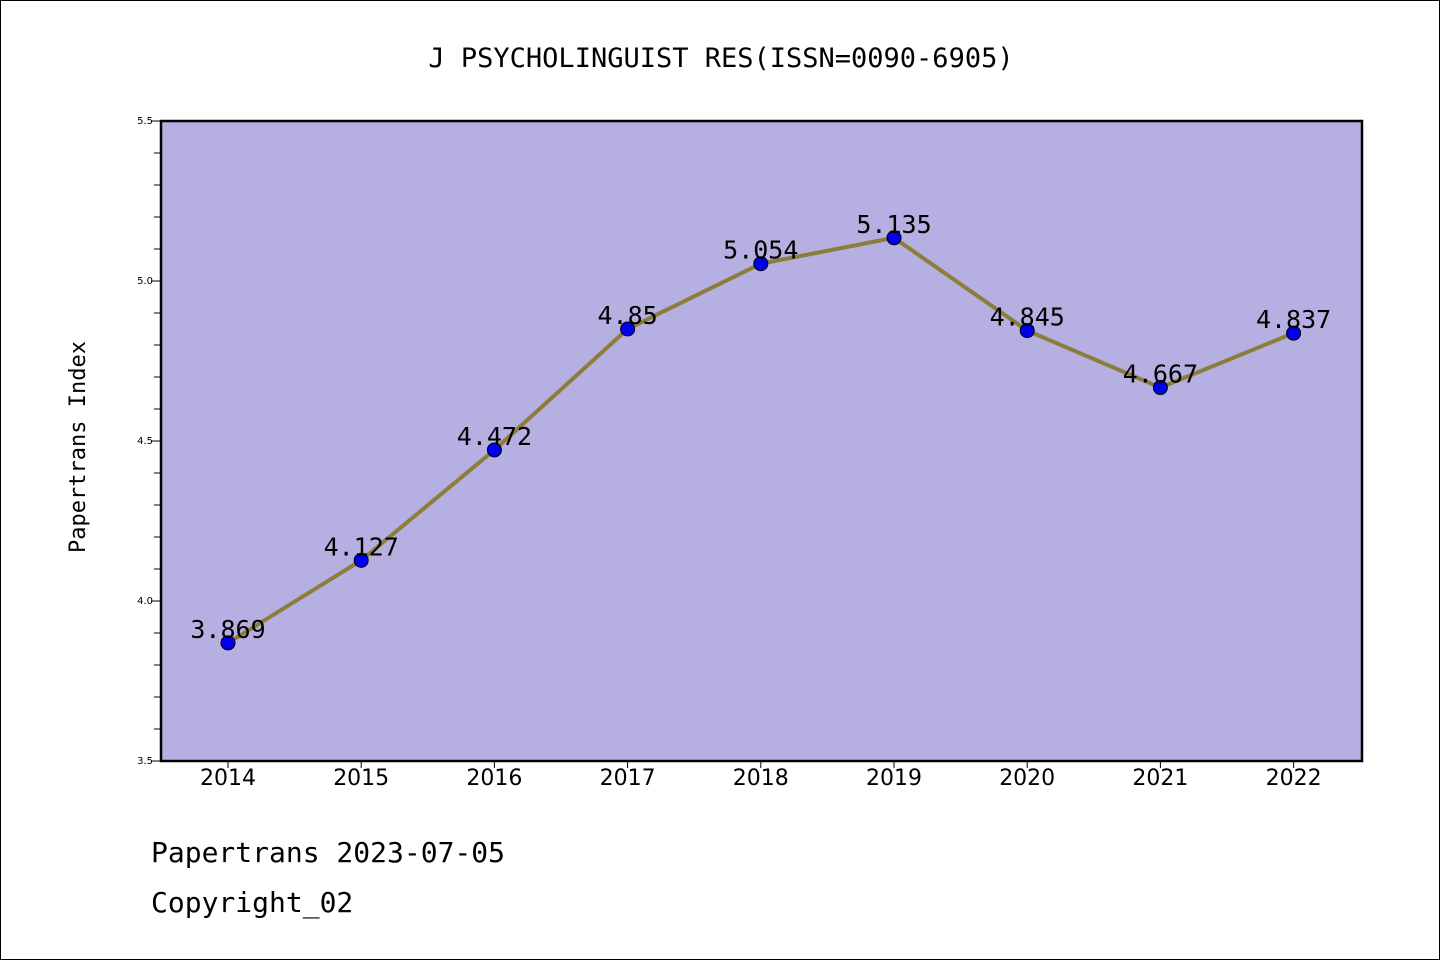 This screenshot has height=960, width=1440. I want to click on chart-title: J PSYCHOLINGUIST RES(ISSN=0090-6905), so click(720, 58).